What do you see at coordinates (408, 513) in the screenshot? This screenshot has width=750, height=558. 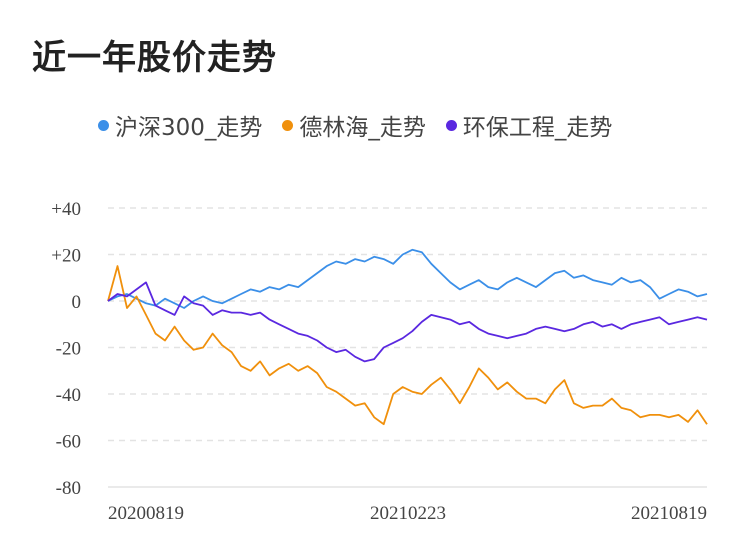 I see `x-tick-label: 20210223` at bounding box center [408, 513].